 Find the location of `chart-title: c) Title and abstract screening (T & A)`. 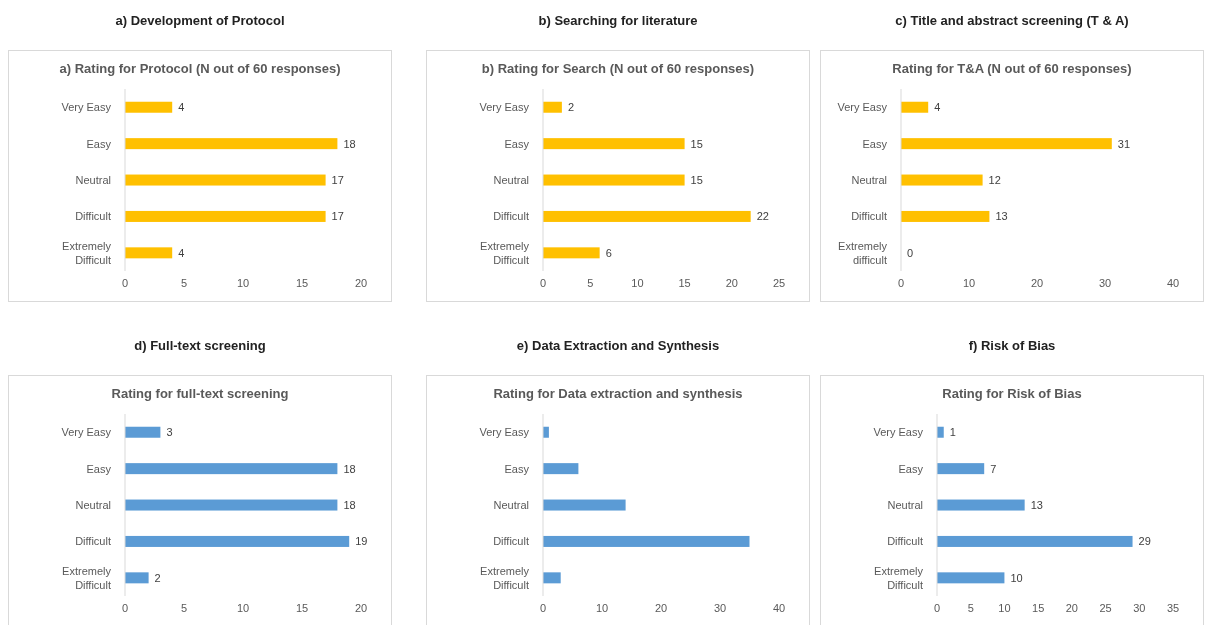

chart-title: c) Title and abstract screening (T & A) is located at coordinates (1012, 21).